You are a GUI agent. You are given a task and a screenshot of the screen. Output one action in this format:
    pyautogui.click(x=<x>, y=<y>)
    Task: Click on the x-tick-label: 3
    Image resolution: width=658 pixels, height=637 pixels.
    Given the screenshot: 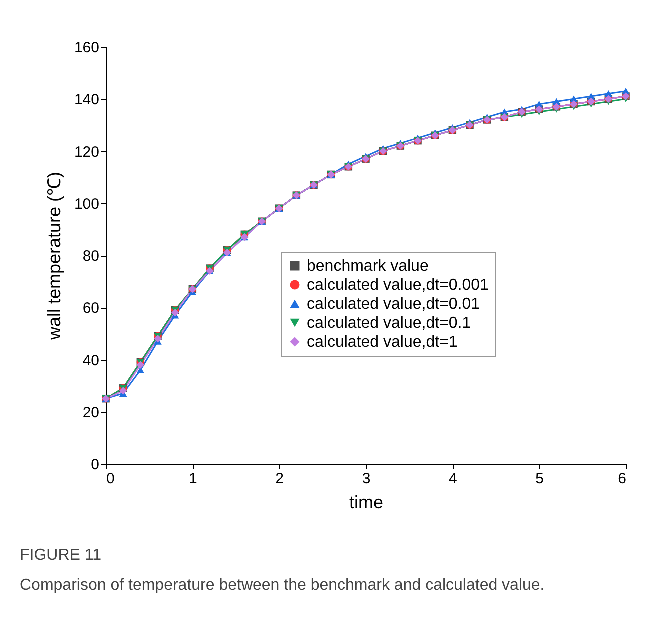 What is the action you would take?
    pyautogui.click(x=366, y=479)
    